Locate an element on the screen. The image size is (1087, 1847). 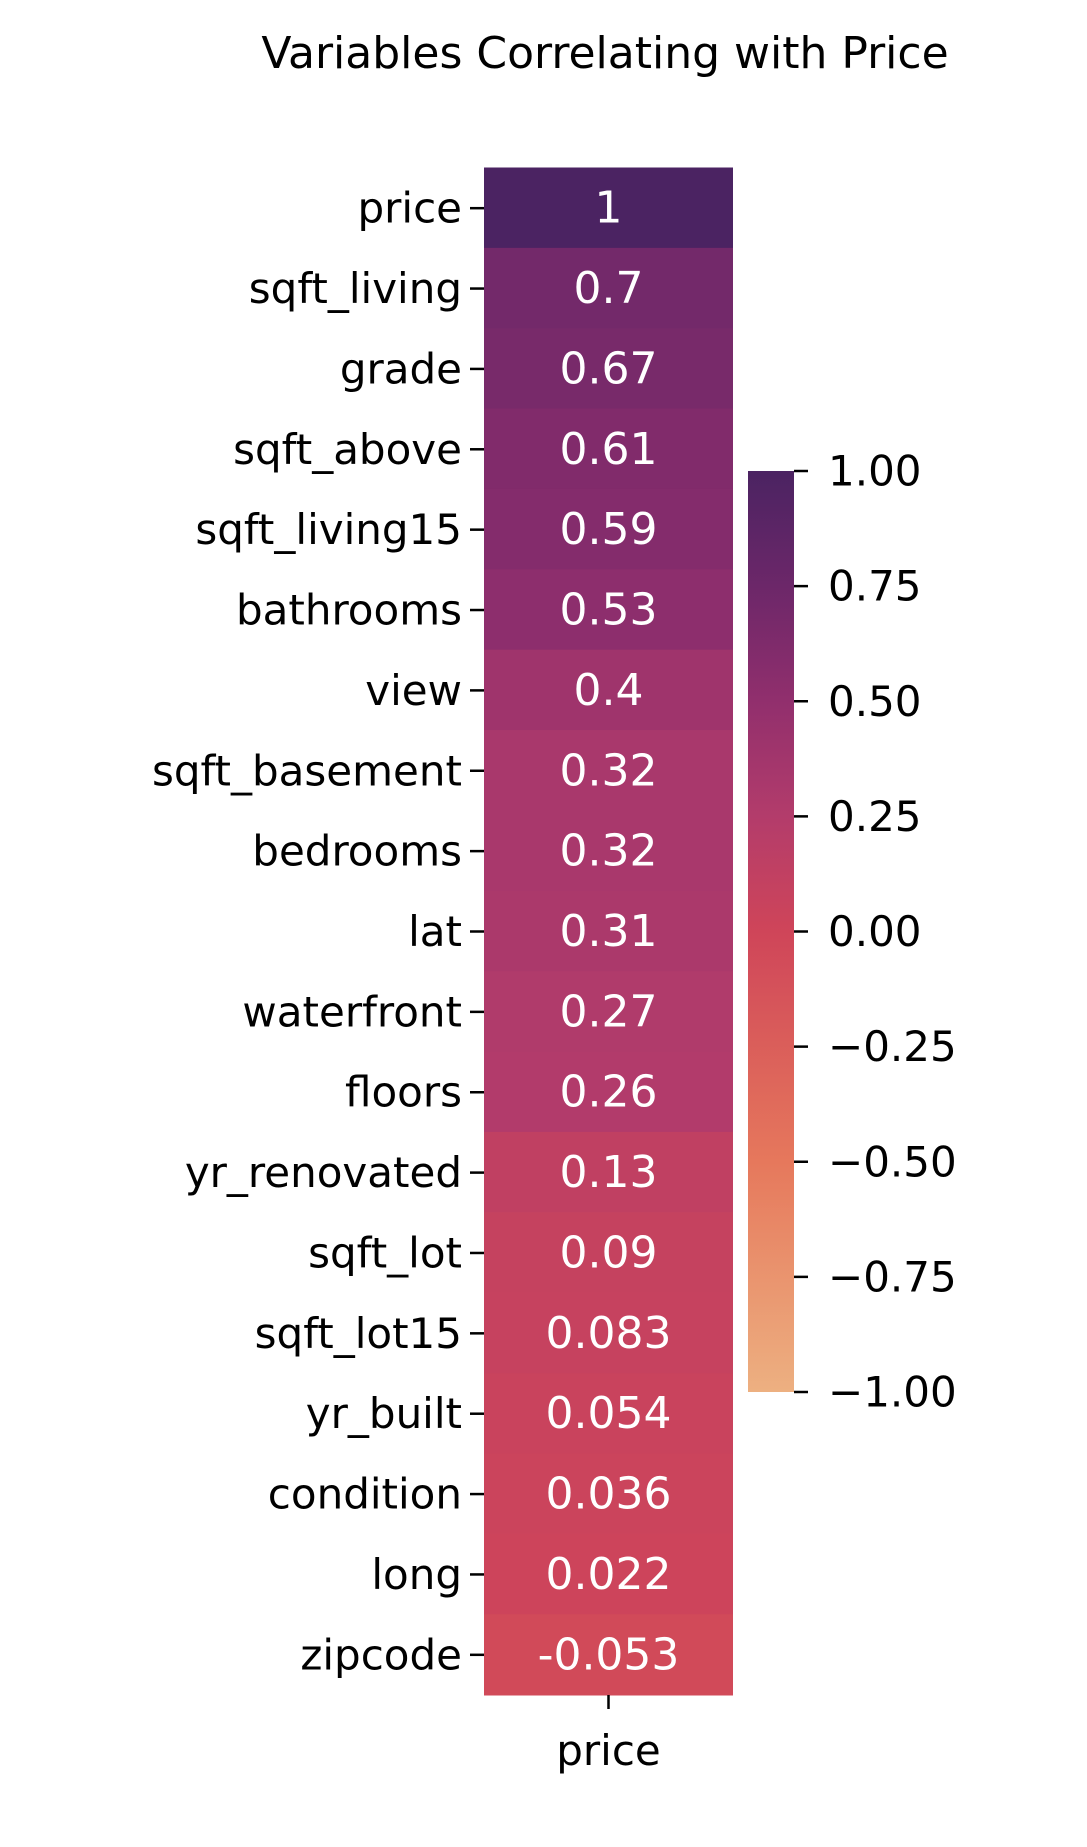
y-tick-label: sqft_lot15 is located at coordinates (358, 1333).